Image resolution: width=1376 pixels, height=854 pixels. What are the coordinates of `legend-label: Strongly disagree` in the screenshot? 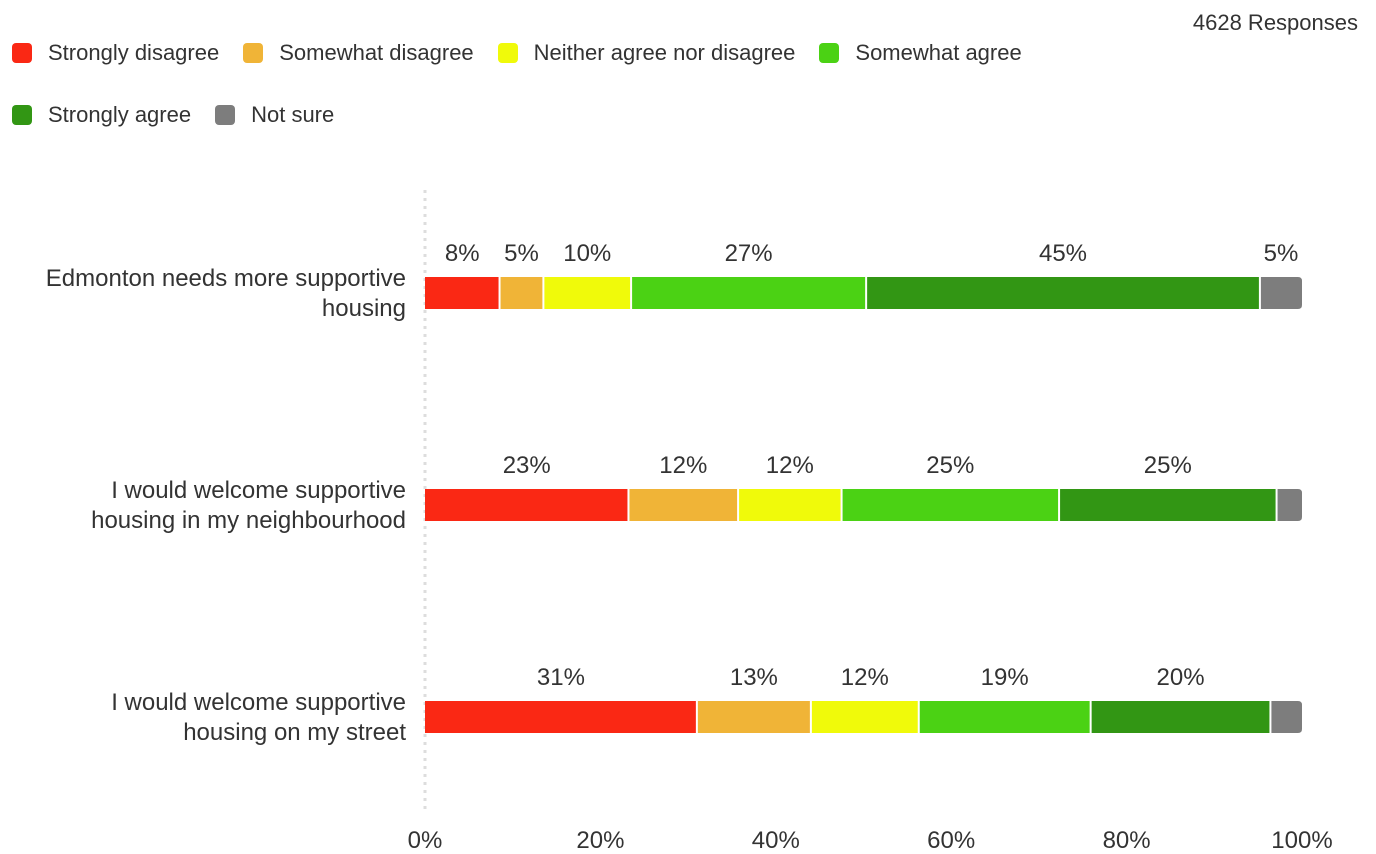 It's located at (134, 52).